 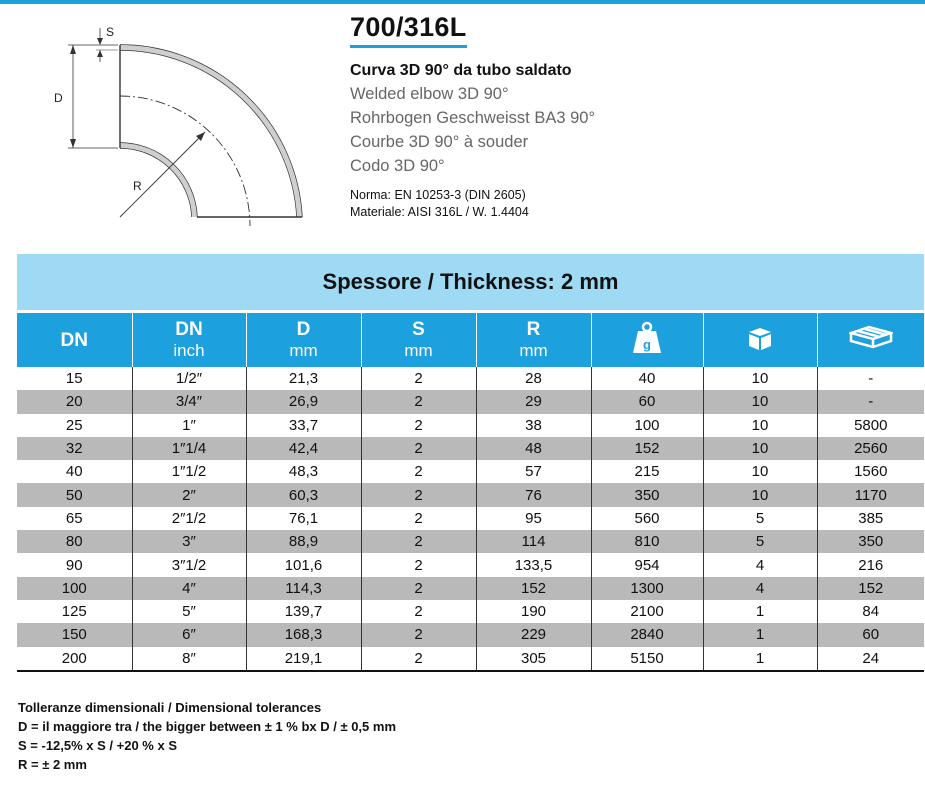 I want to click on cell-d-mm: 60,3, so click(x=303, y=495).